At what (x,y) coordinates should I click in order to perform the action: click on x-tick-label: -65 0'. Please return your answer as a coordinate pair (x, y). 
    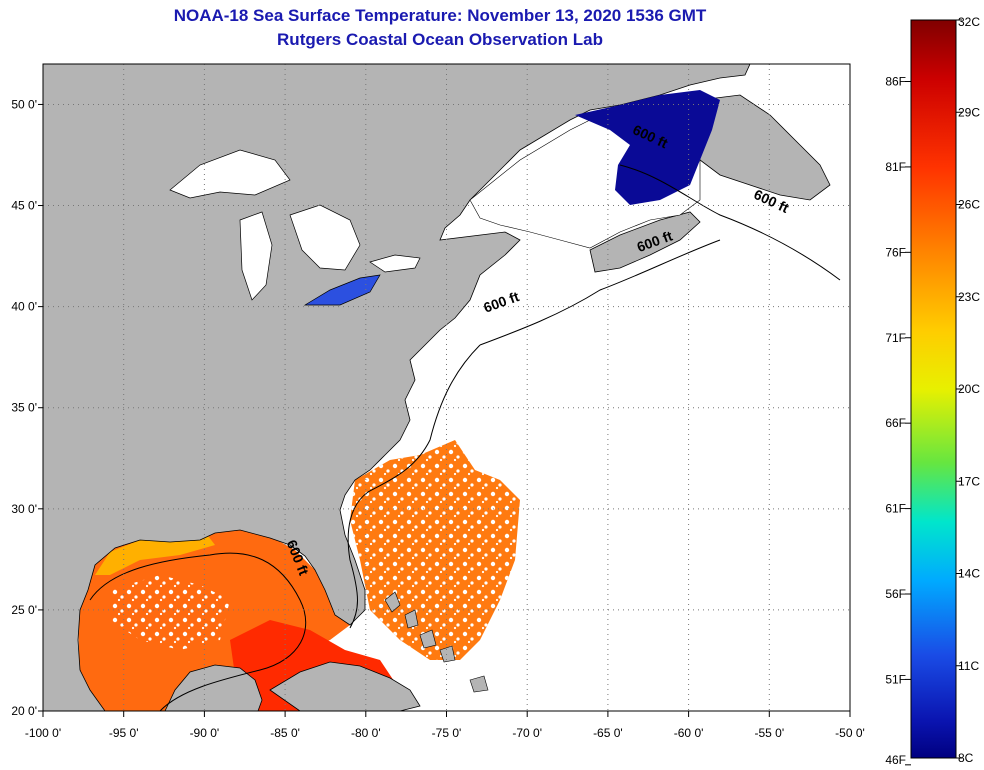
    Looking at the image, I should click on (608, 733).